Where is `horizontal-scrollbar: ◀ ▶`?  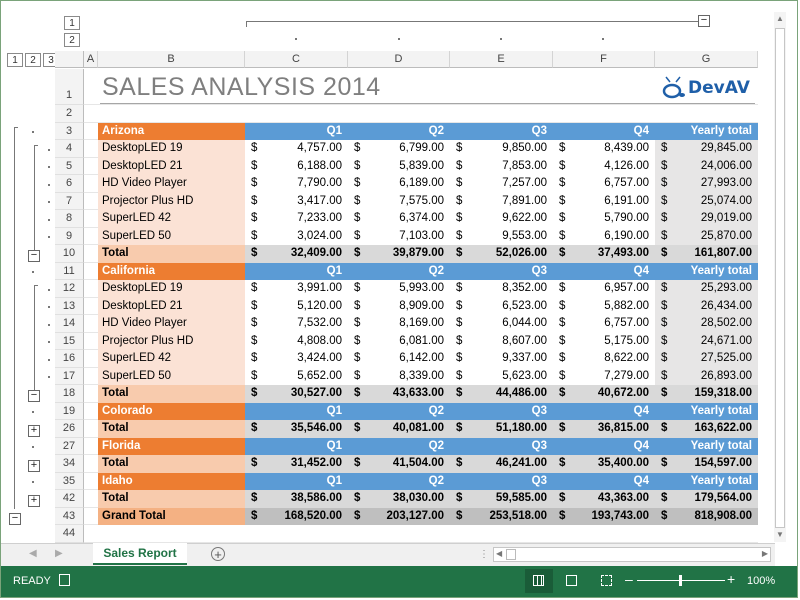
horizontal-scrollbar: ◀ ▶ is located at coordinates (632, 554).